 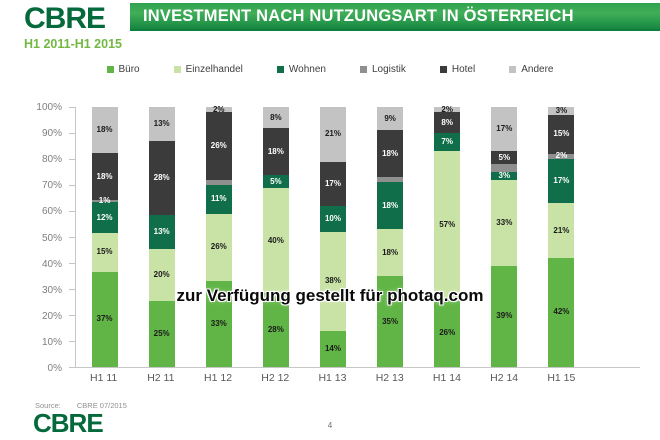 What do you see at coordinates (68, 423) in the screenshot?
I see `cbre-logo-footer: CBRE` at bounding box center [68, 423].